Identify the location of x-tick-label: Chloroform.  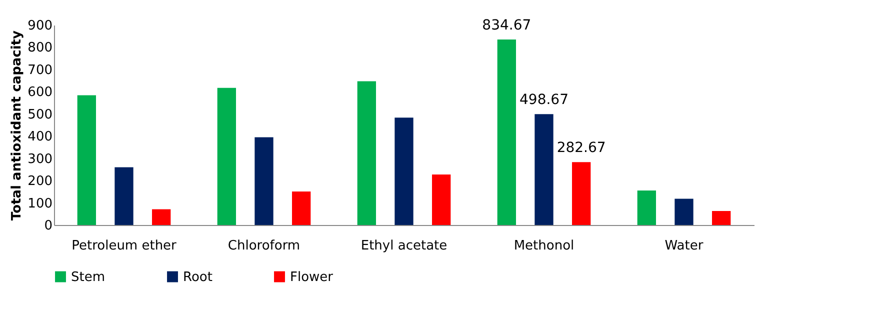
(264, 246).